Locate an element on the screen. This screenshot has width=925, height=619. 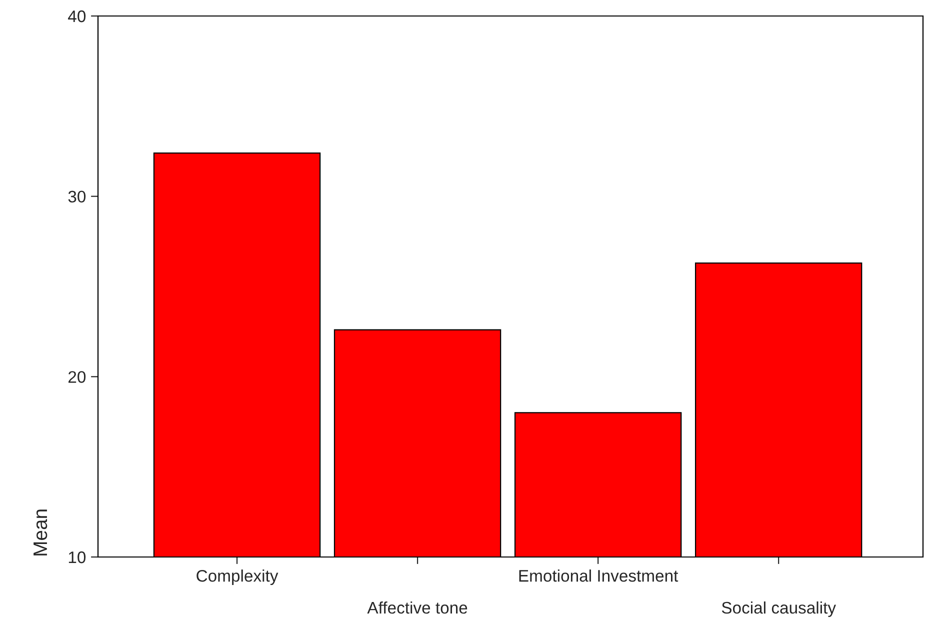
x-tick-label: Affective tone is located at coordinates (417, 607).